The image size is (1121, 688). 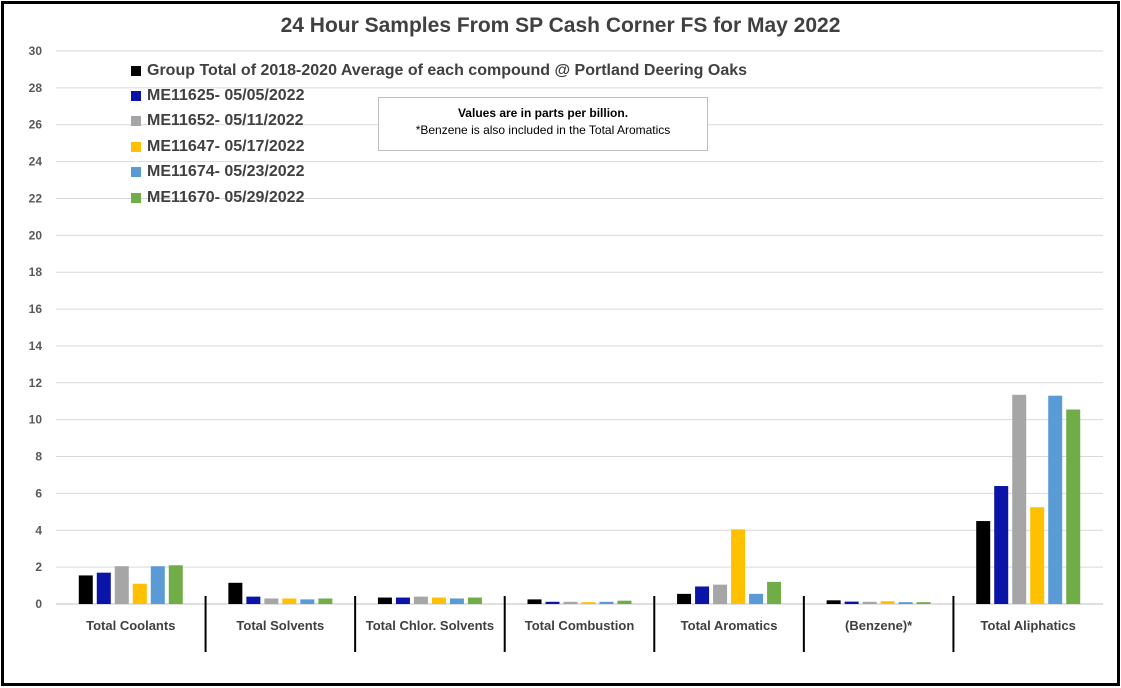 I want to click on y-tick-label: 16, so click(x=36, y=309).